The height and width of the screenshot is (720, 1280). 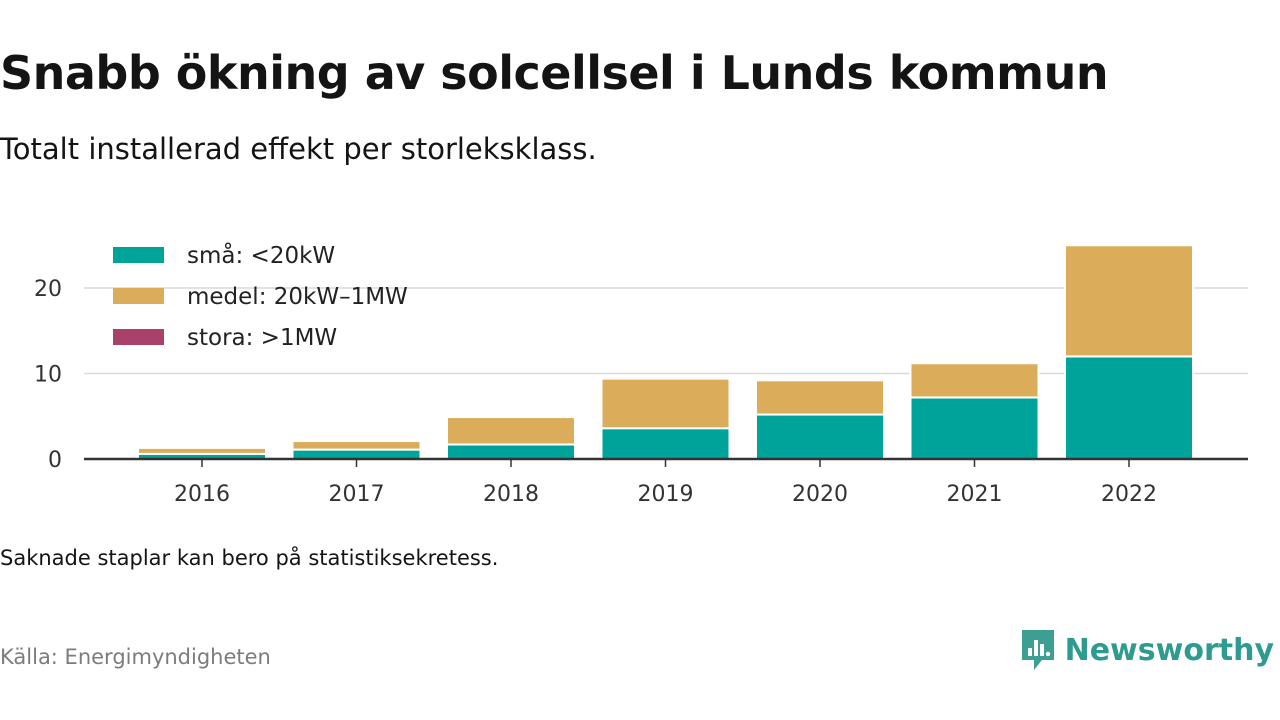 I want to click on x-tick-label: 2022, so click(x=1129, y=494).